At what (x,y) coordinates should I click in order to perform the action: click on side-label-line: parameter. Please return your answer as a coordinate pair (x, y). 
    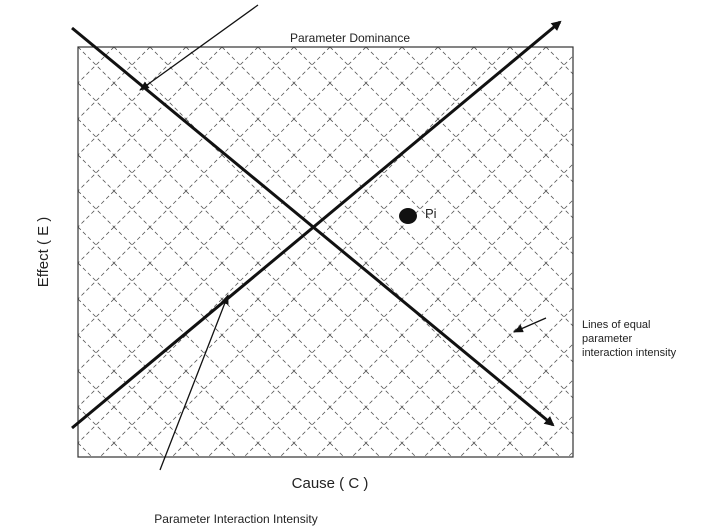
    Looking at the image, I should click on (607, 339).